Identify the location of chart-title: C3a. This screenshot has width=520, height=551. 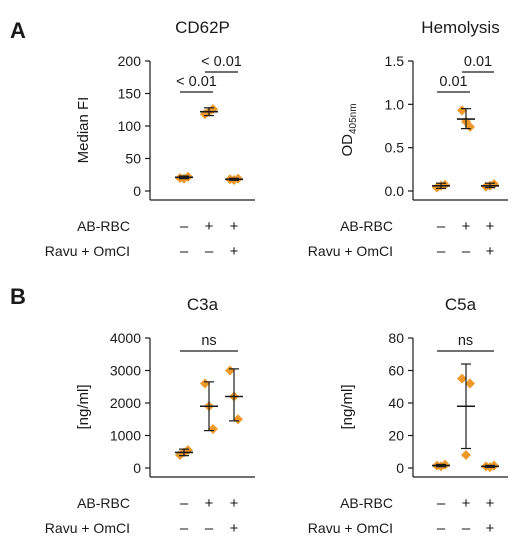
(203, 304).